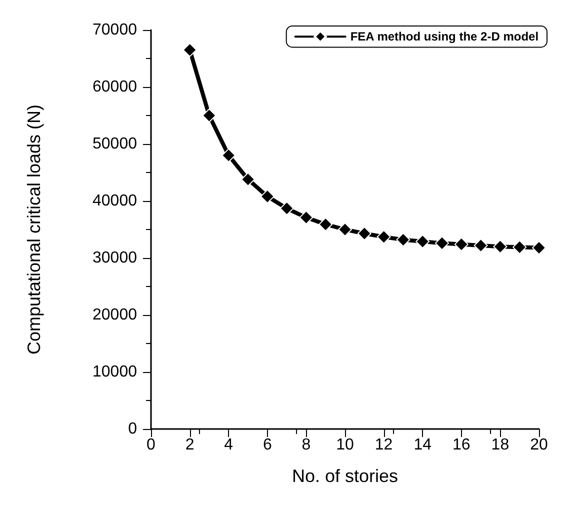 The width and height of the screenshot is (569, 517). What do you see at coordinates (133, 429) in the screenshot?
I see `y-tick-label: 0` at bounding box center [133, 429].